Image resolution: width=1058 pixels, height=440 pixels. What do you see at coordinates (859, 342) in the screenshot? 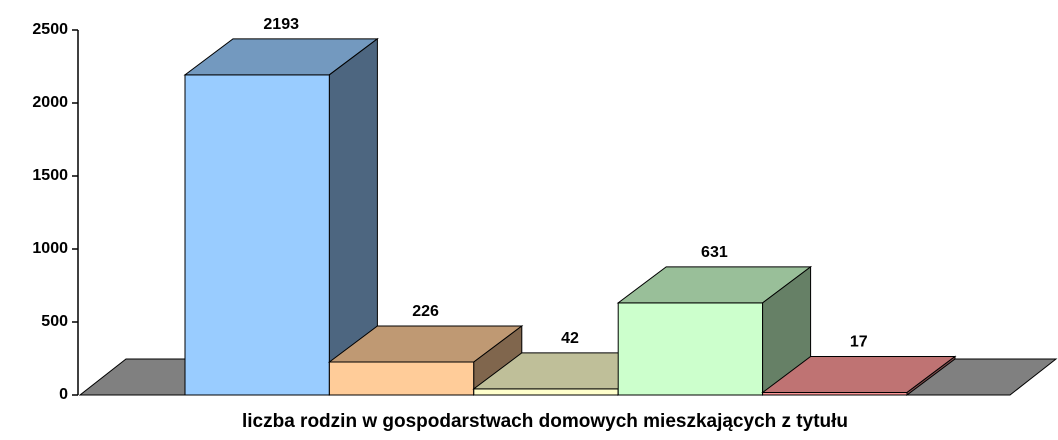
I see `value-label: 17` at bounding box center [859, 342].